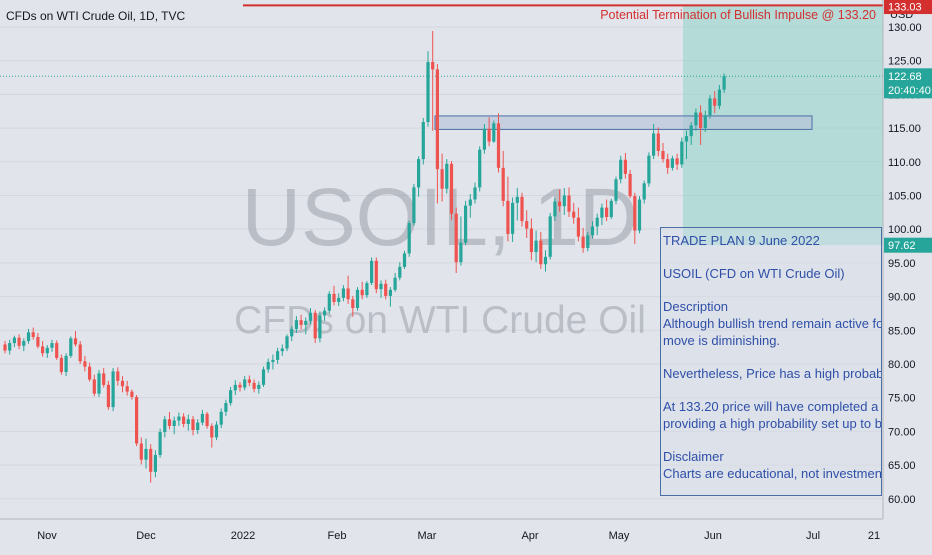 This screenshot has height=555, width=932. Describe the element at coordinates (909, 91) in the screenshot. I see `price-tag-countdown: 20:40:40` at that location.